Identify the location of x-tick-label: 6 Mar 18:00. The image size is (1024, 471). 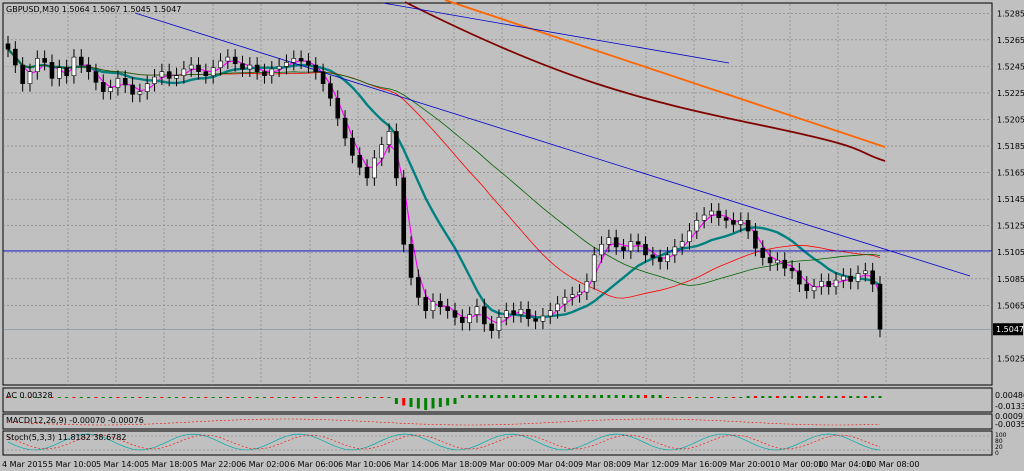
(458, 464).